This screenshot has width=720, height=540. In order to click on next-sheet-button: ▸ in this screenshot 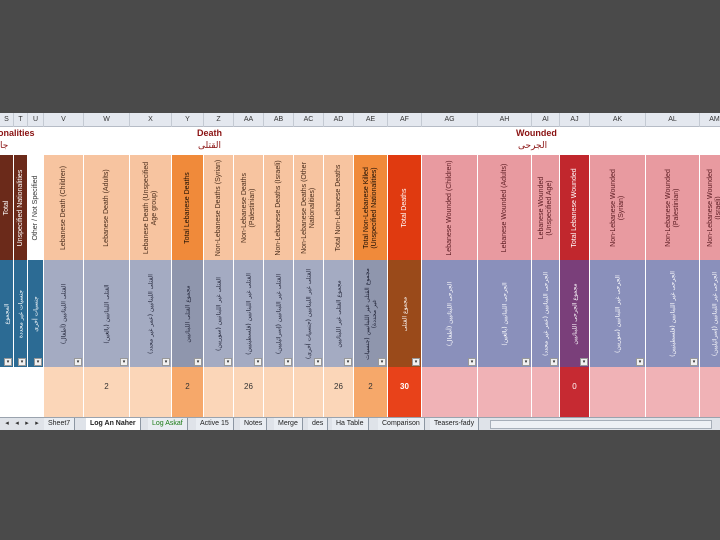, I will do `click(27, 423)`.